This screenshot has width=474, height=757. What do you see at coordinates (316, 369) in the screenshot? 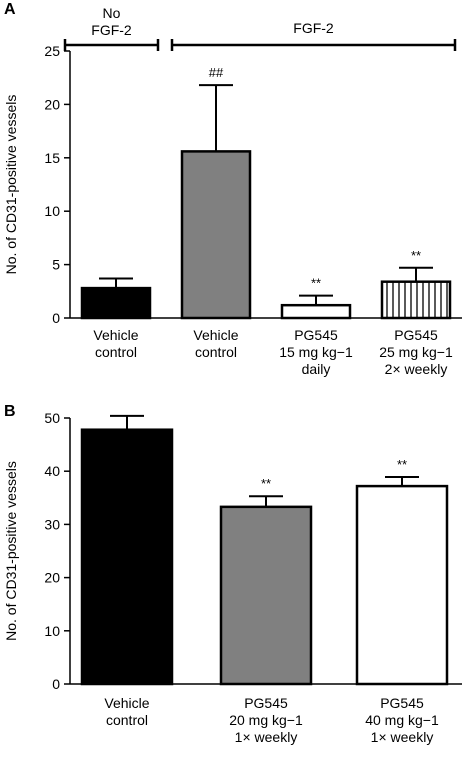
I see `category-label: daily` at bounding box center [316, 369].